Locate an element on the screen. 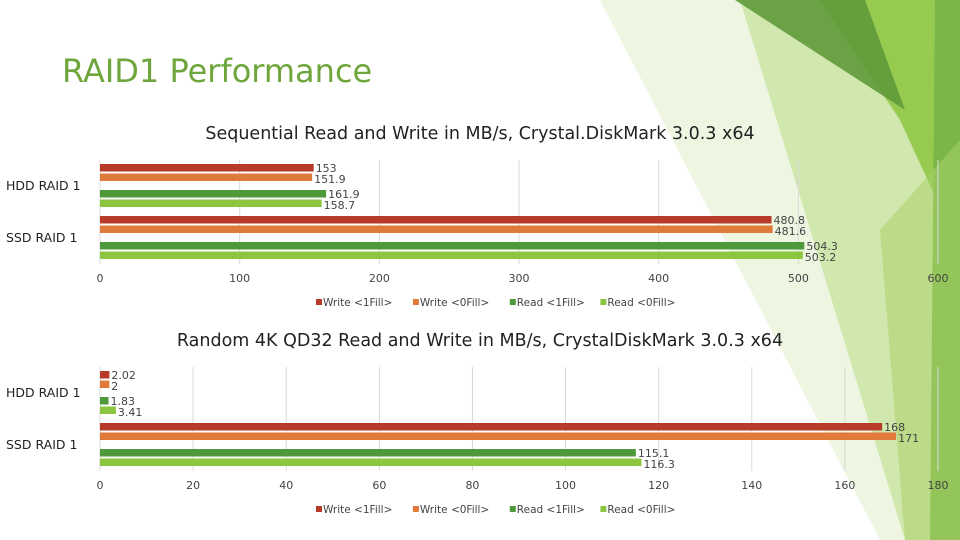 The image size is (960, 540). chart1-category-label: SSD RAID 1 is located at coordinates (41, 444).